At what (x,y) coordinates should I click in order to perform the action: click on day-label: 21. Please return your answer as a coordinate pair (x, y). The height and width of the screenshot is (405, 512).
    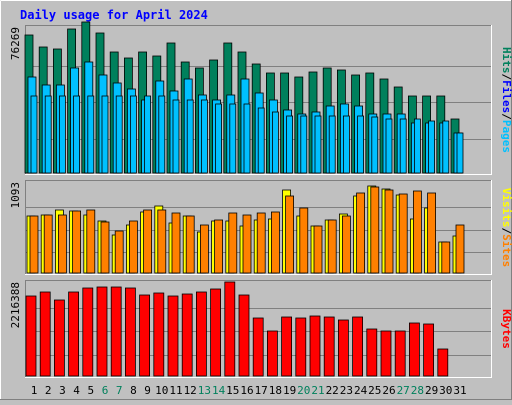
    Looking at the image, I should click on (317, 390).